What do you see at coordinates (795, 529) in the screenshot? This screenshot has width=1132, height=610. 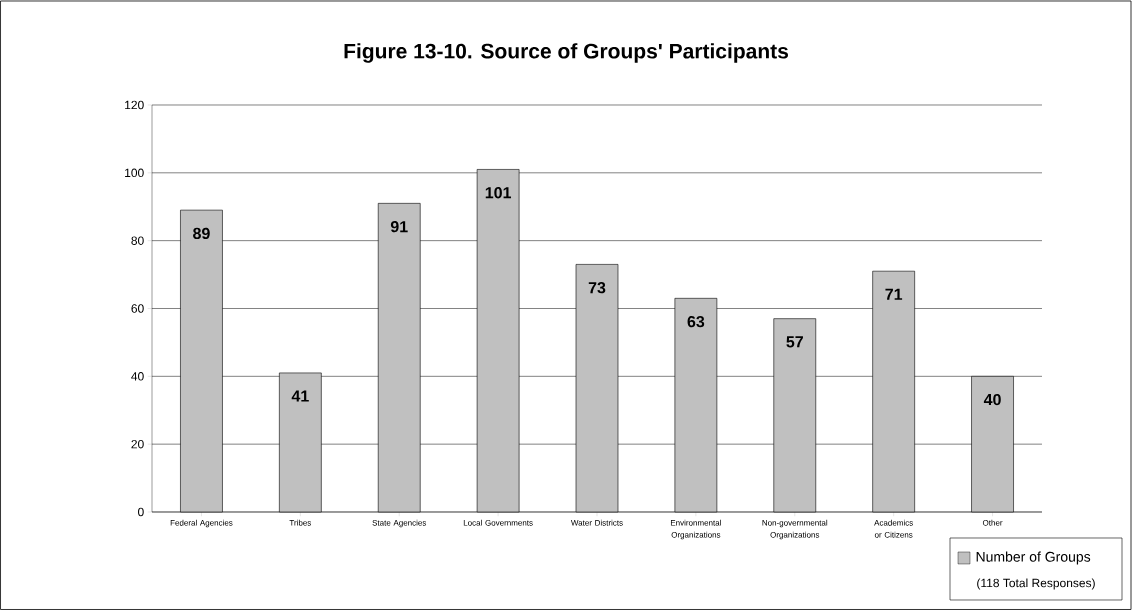 I see `x-tick-label: Non-governmental Organizations` at bounding box center [795, 529].